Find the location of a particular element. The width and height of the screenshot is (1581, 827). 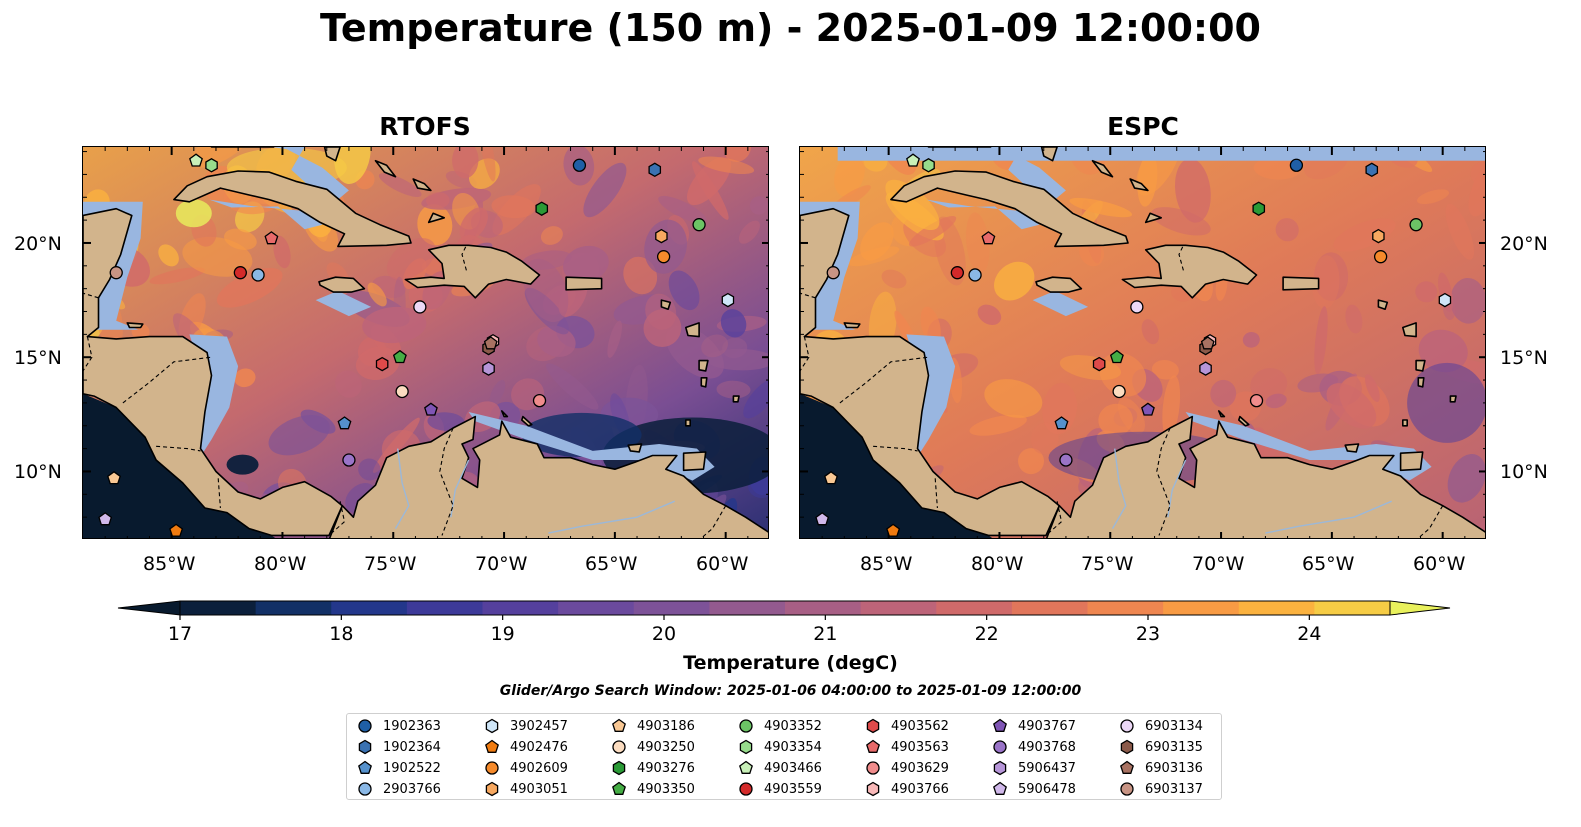

lon-label-80w-right: 80°W is located at coordinates (997, 564).